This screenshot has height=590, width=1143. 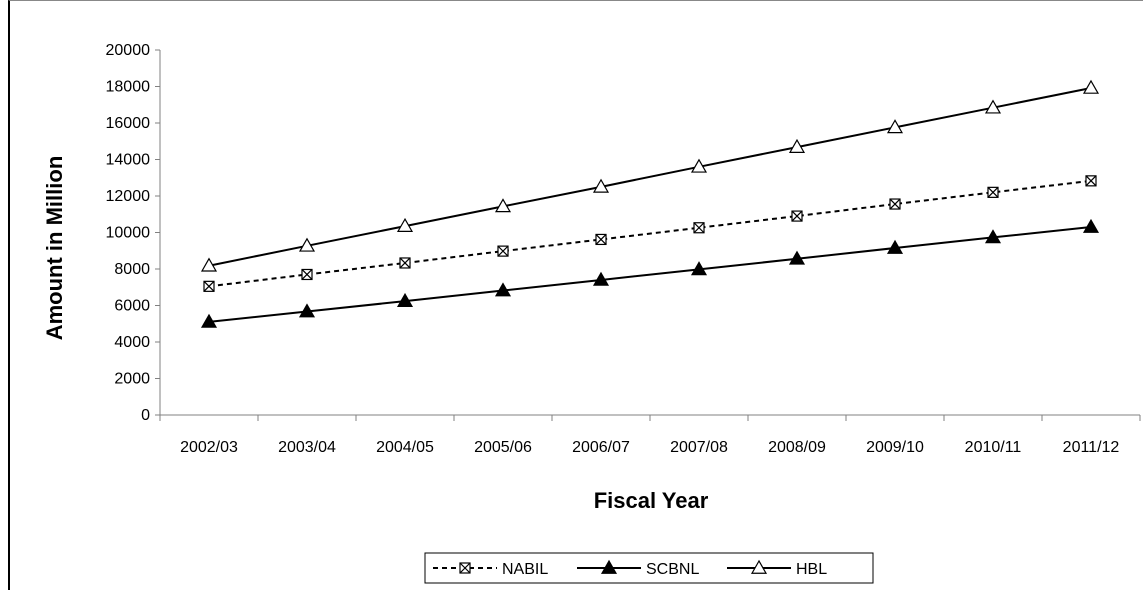 What do you see at coordinates (1091, 447) in the screenshot?
I see `x-tick-label: 2011/12` at bounding box center [1091, 447].